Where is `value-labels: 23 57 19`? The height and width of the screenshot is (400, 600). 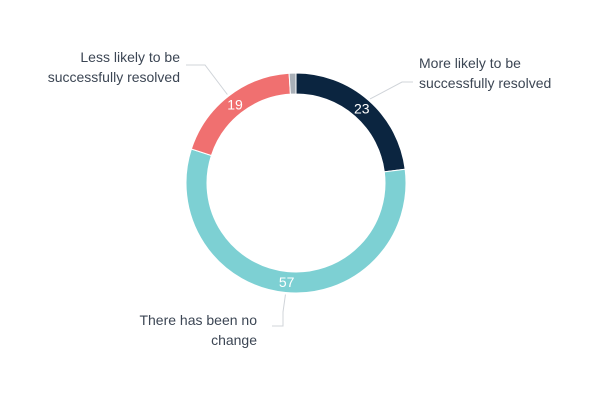 value-labels: 23 57 19 is located at coordinates (298, 193).